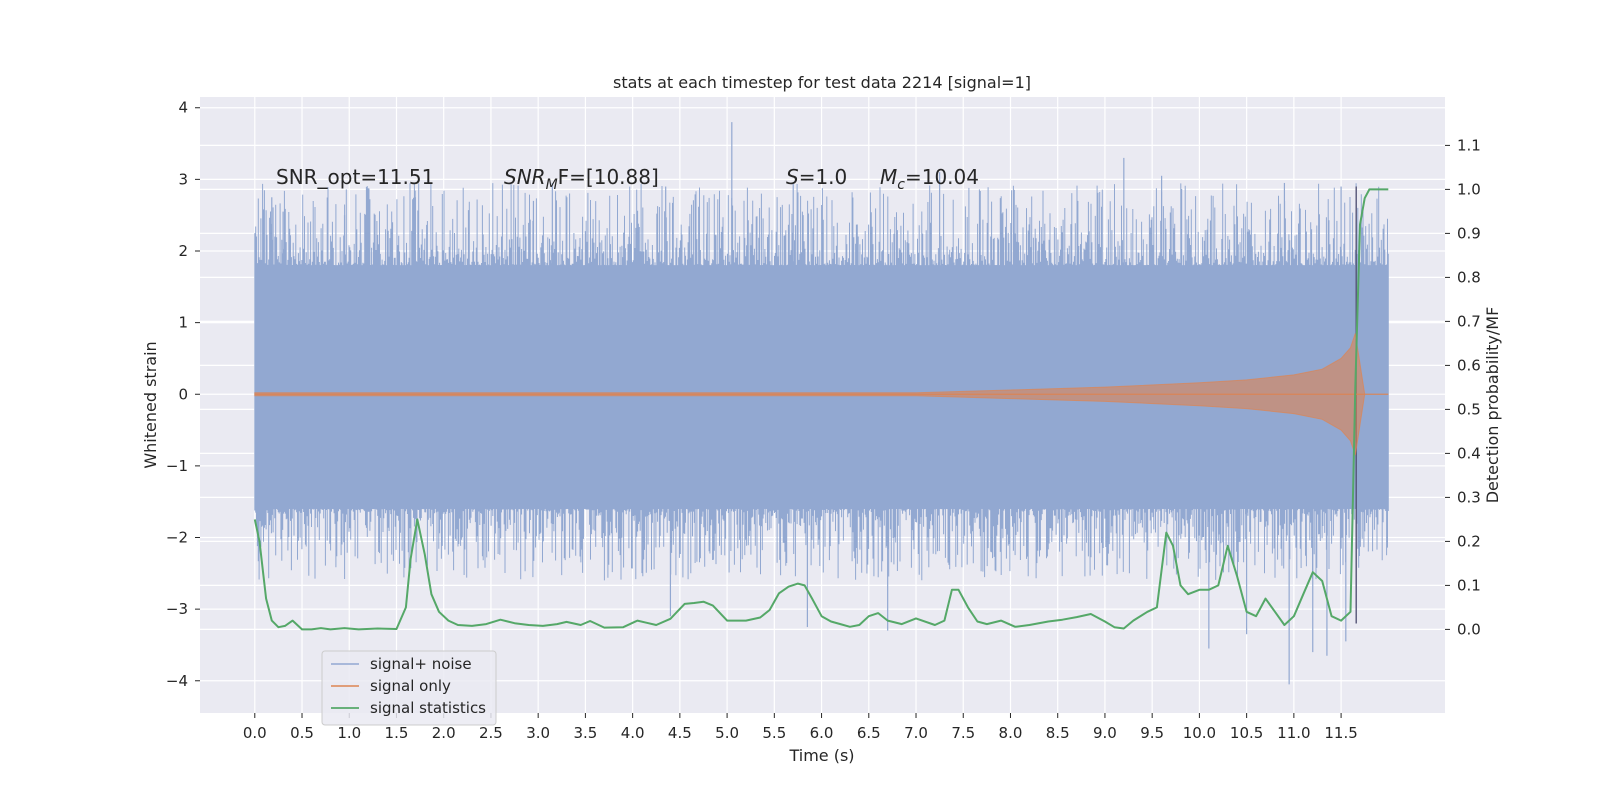 The height and width of the screenshot is (800, 1600). What do you see at coordinates (183, 179) in the screenshot?
I see `y-tick-label: 3` at bounding box center [183, 179].